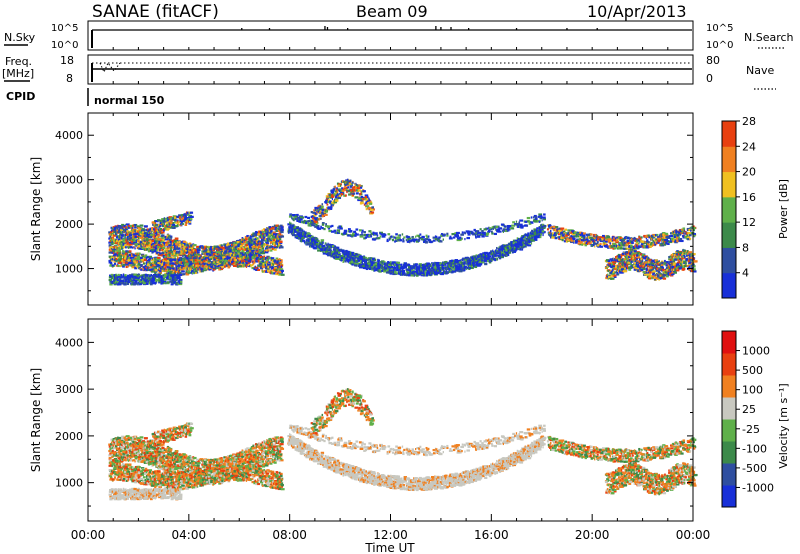 This screenshot has width=800, height=554. I want to click on freq-tick-top: 18, so click(67, 60).